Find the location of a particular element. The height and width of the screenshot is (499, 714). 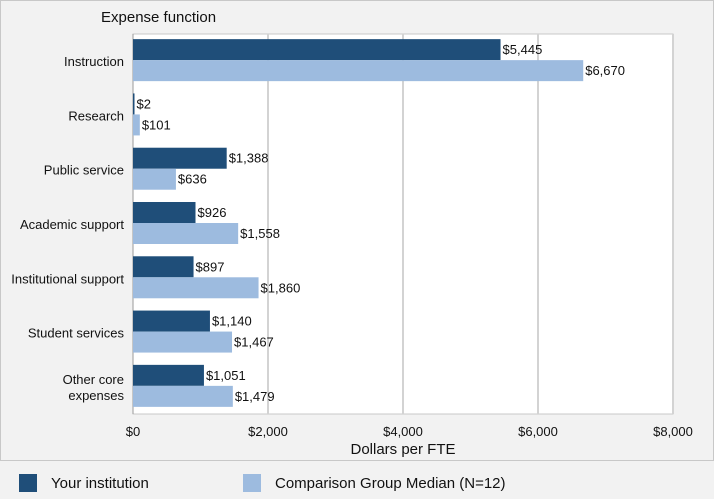

category-label-6: Other core expenses is located at coordinates (94, 387).